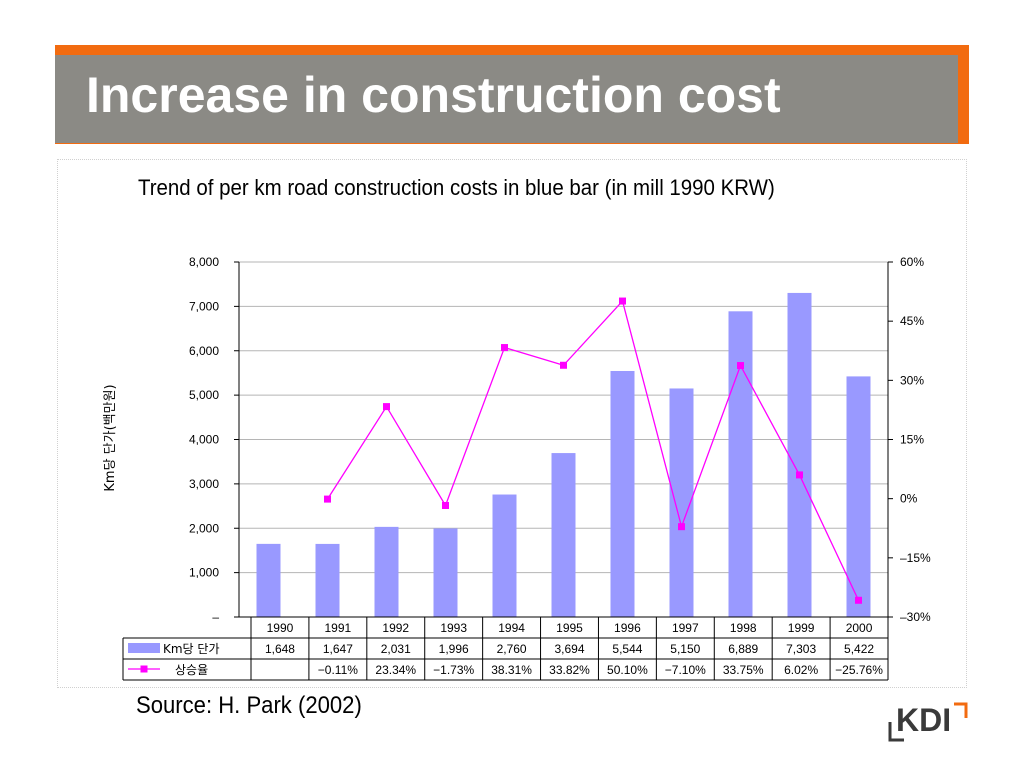 Image resolution: width=1024 pixels, height=768 pixels. What do you see at coordinates (453, 670) in the screenshot?
I see `rate-value-label: −1.73%` at bounding box center [453, 670].